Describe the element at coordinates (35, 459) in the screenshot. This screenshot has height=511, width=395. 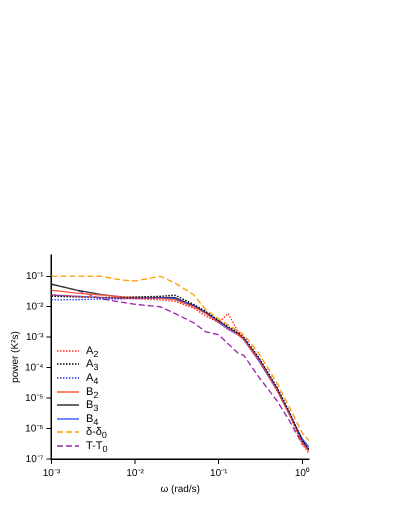
I see `y-tick-label: 10⁻⁷` at that location.